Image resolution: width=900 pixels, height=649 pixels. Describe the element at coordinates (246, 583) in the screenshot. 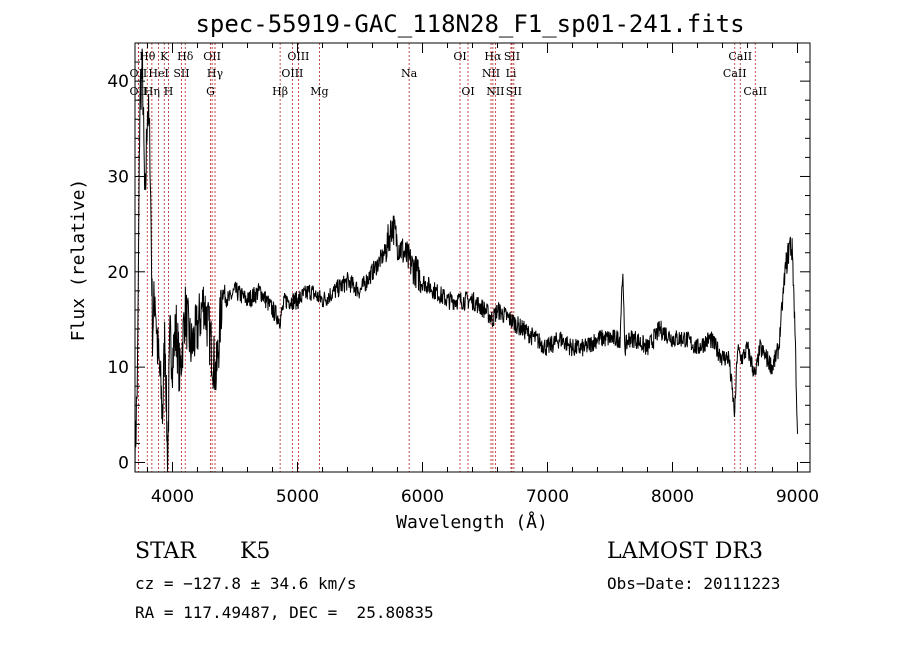

I see `redshift-velocity: cz = −127.8 ± 34.6 km/s` at that location.